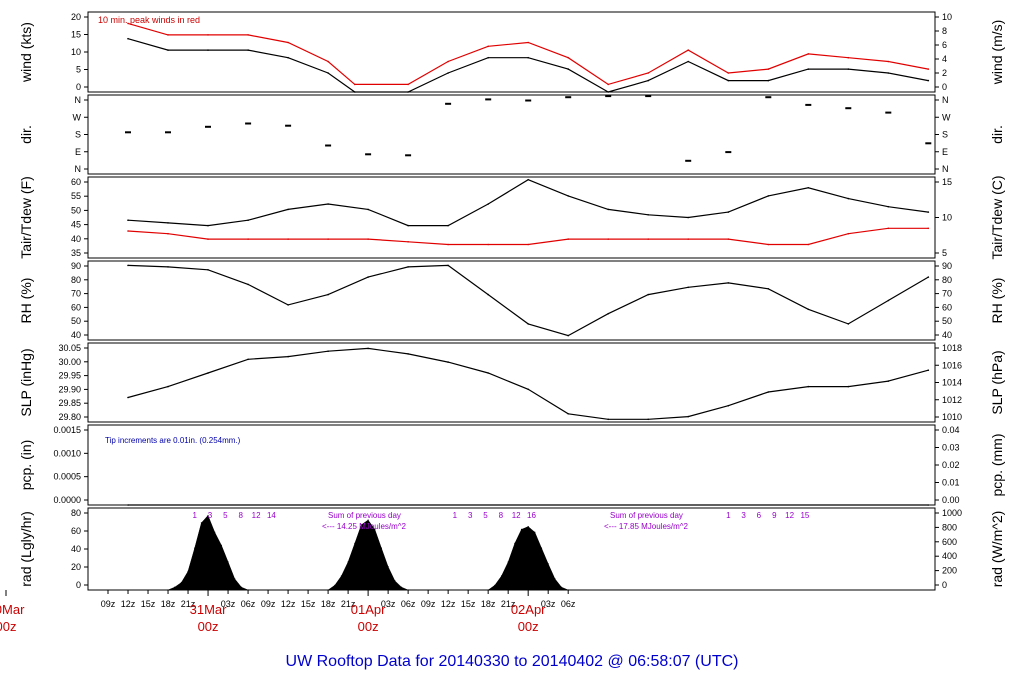 The height and width of the screenshot is (700, 1024). I want to click on slp-right-tick-label: 1014, so click(952, 383).